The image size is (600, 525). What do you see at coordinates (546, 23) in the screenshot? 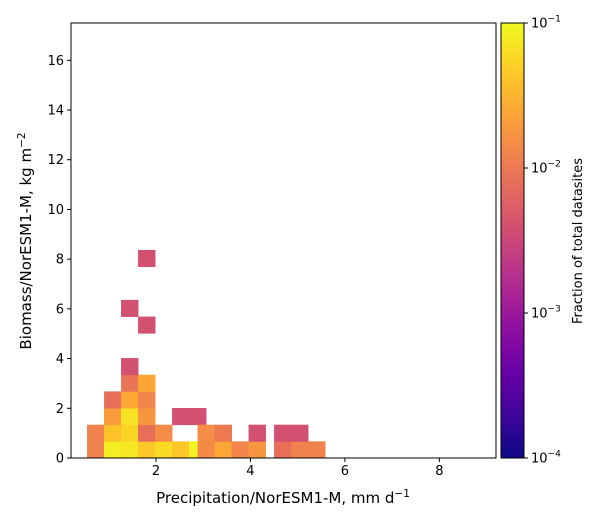
I see `colorbar-tick-label: 10⁻¹` at bounding box center [546, 23].